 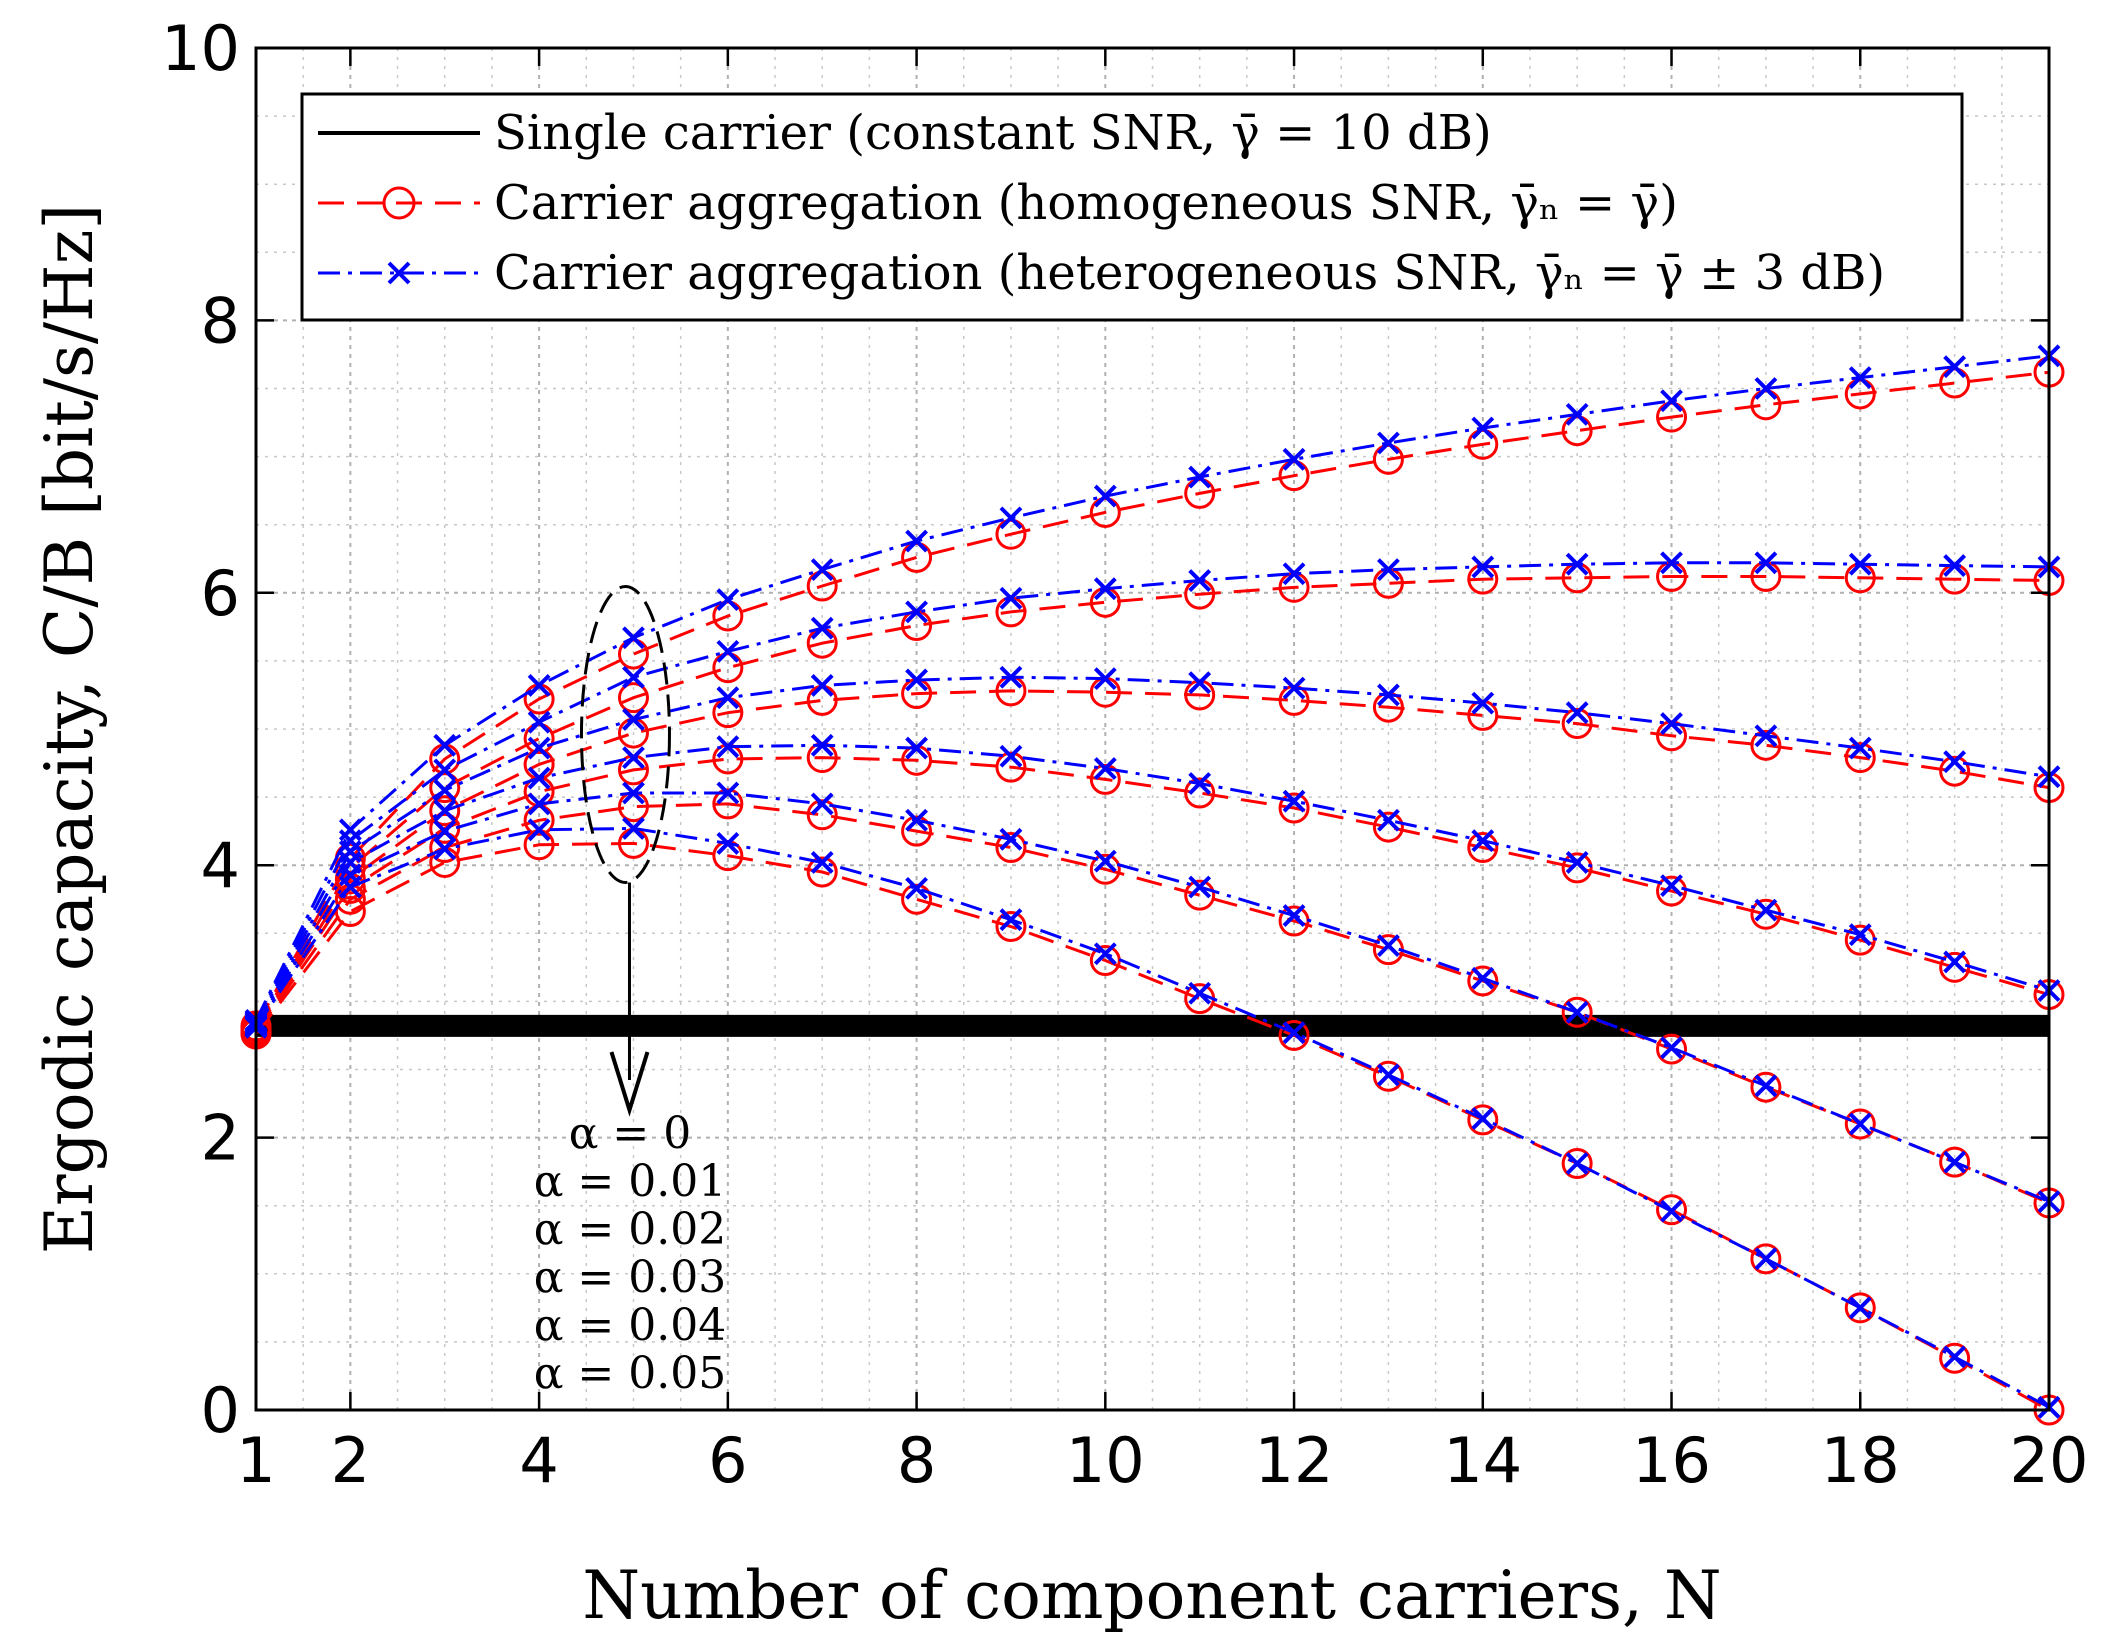 What do you see at coordinates (220, 865) in the screenshot?
I see `y-tick-label: 4` at bounding box center [220, 865].